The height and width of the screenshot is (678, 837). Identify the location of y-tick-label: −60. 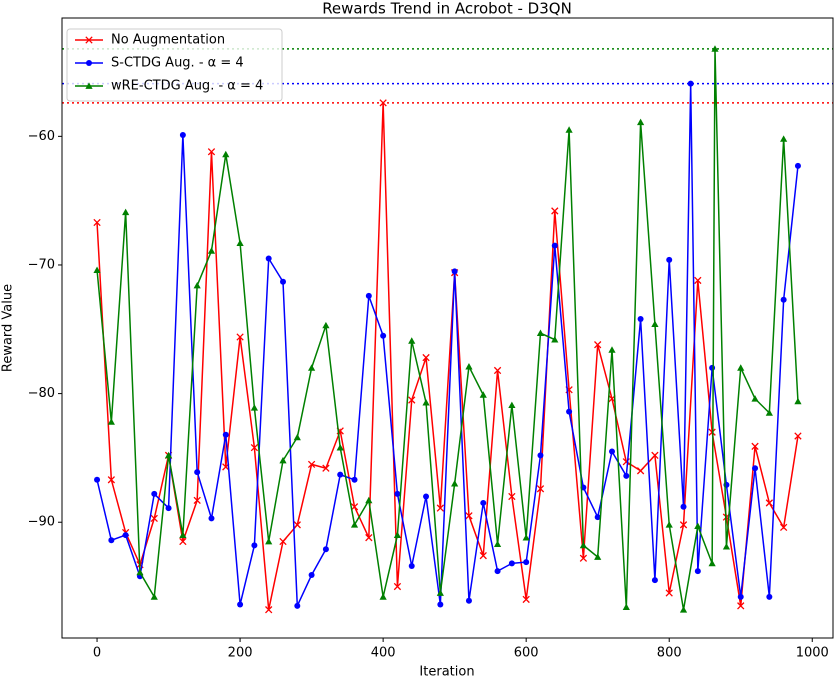
(41, 136).